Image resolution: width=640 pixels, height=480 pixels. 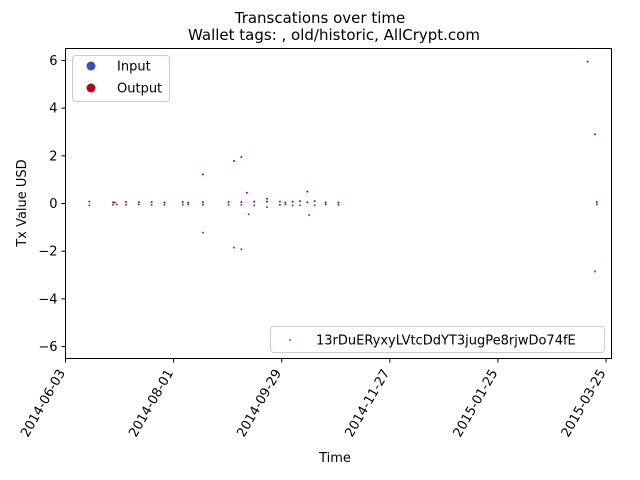 What do you see at coordinates (53, 109) in the screenshot?
I see `y-tick-label: 4` at bounding box center [53, 109].